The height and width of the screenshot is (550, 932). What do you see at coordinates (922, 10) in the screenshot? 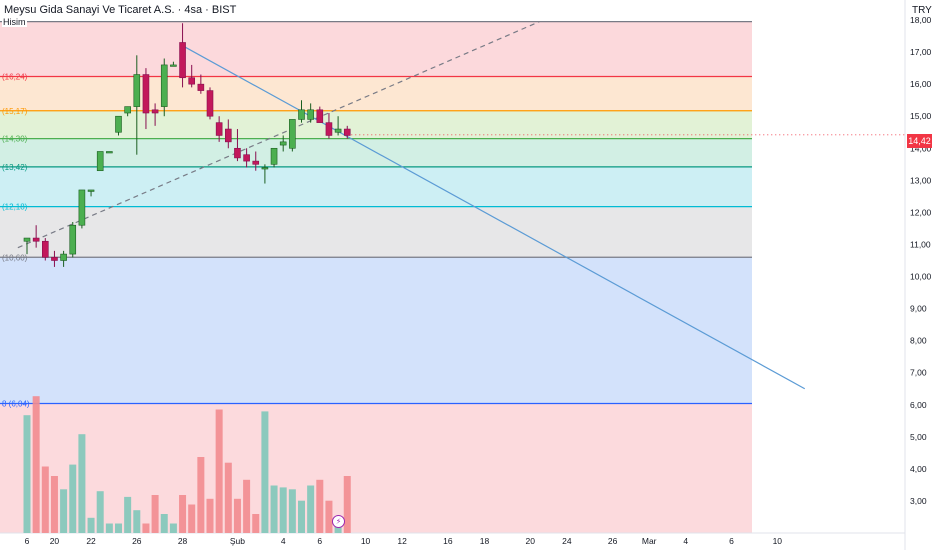
I see `currency-label: TRY` at bounding box center [922, 10].